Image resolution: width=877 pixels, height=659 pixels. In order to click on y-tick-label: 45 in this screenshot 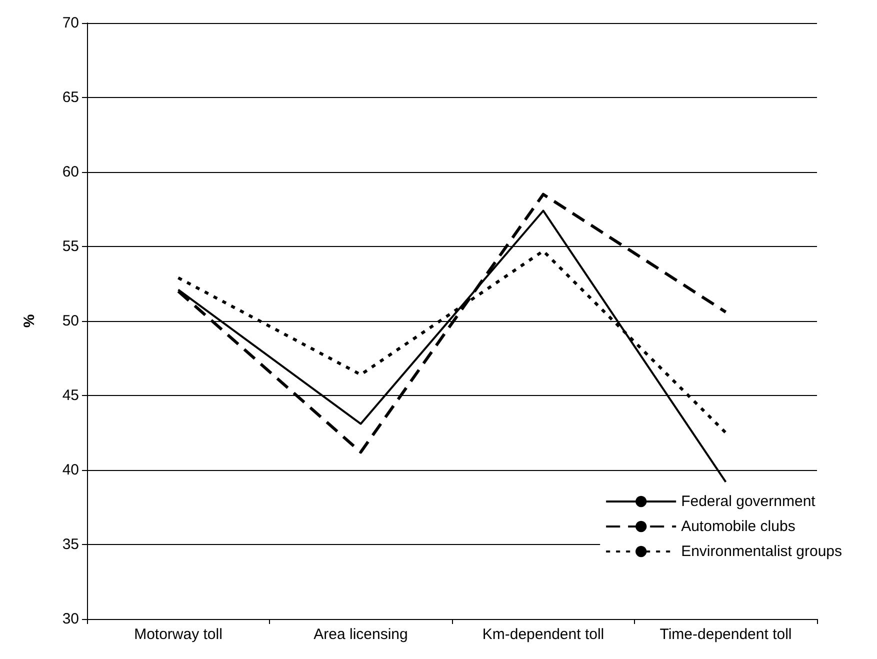, I will do `click(70, 395)`.